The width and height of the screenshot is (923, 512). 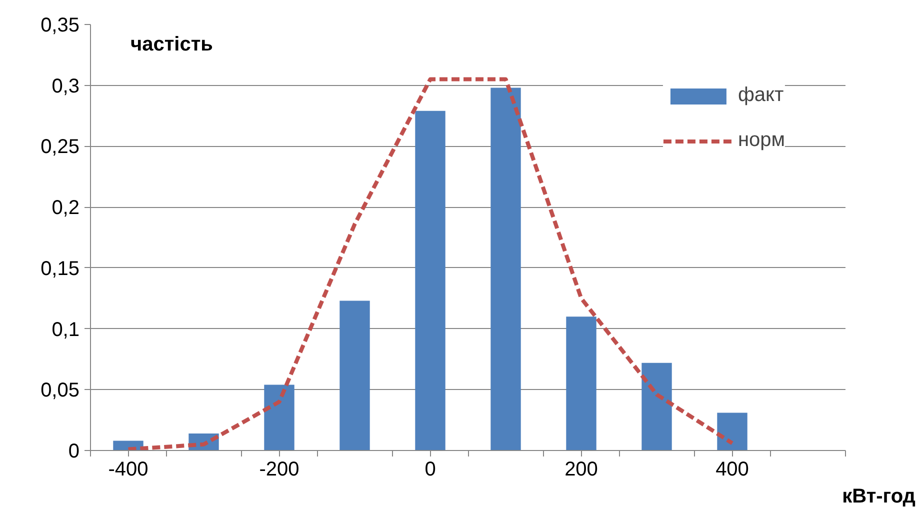 I want to click on y-axis-title: частість, so click(x=171, y=45).